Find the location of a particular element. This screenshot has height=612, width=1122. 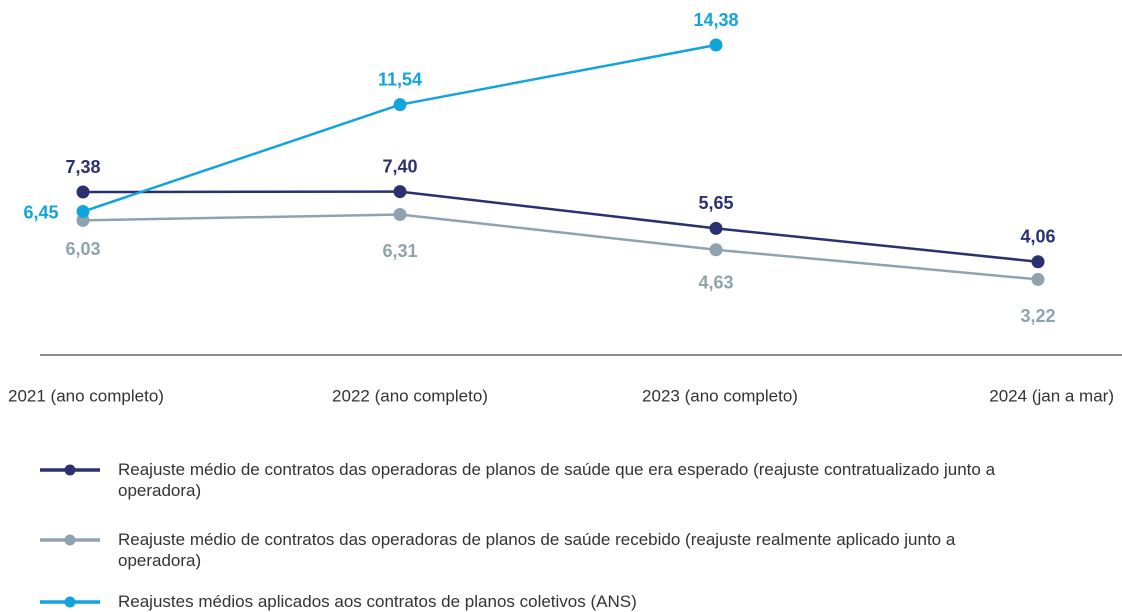

data-label: 5,65 is located at coordinates (715, 203).